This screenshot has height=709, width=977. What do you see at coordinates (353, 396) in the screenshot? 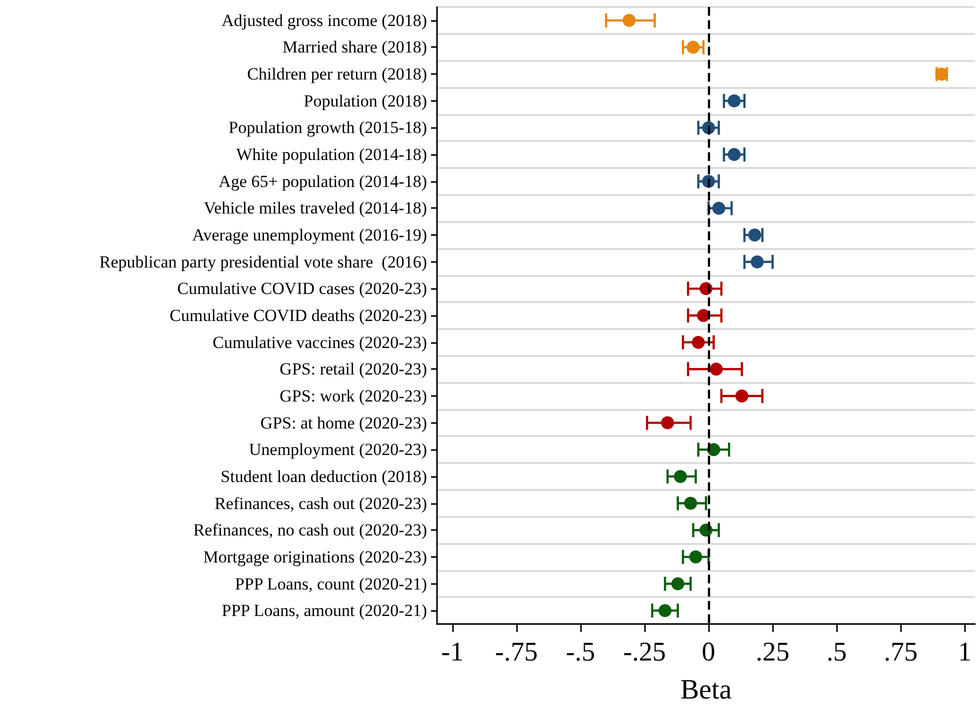
I see `y-tick-label: GPS: work (2020-23)` at bounding box center [353, 396].